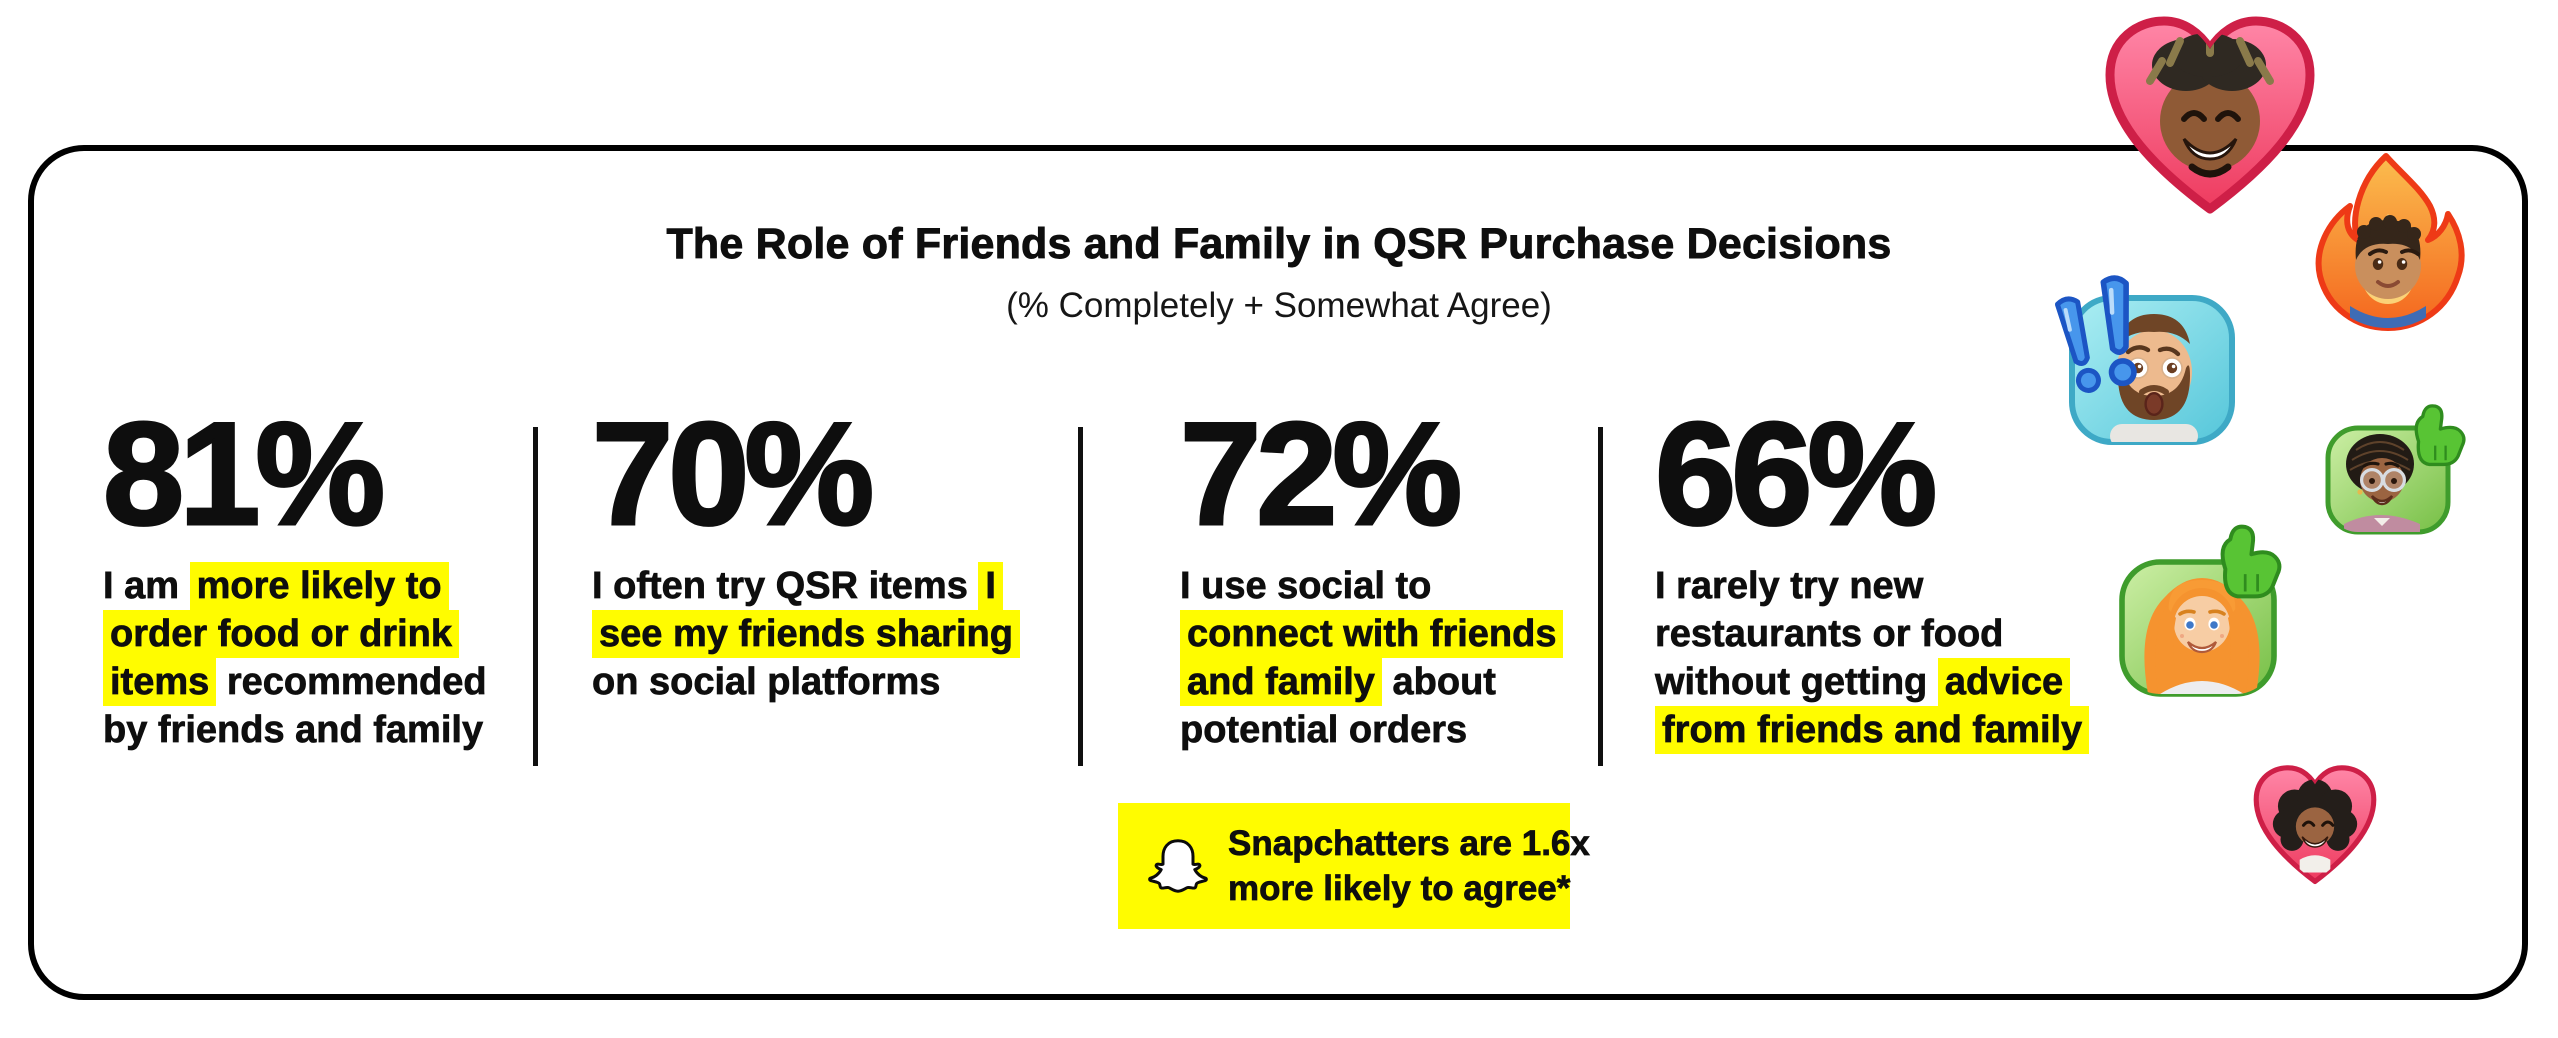 Image resolution: width=2558 pixels, height=1038 pixels. I want to click on stat-text-line: by friends and family, so click(295, 730).